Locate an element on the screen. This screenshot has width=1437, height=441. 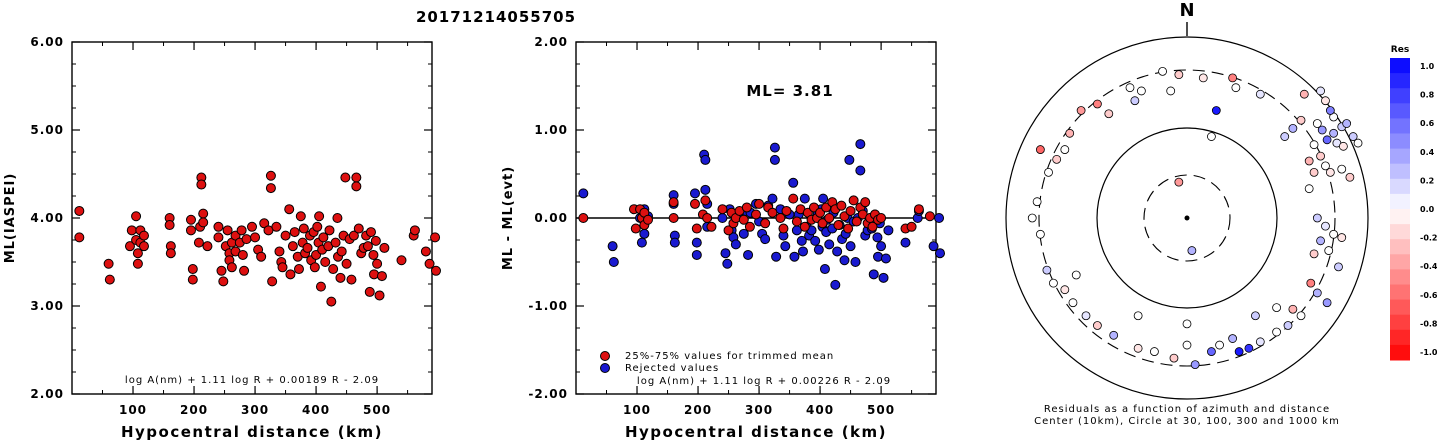
circle-100km is located at coordinates (1187, 218).